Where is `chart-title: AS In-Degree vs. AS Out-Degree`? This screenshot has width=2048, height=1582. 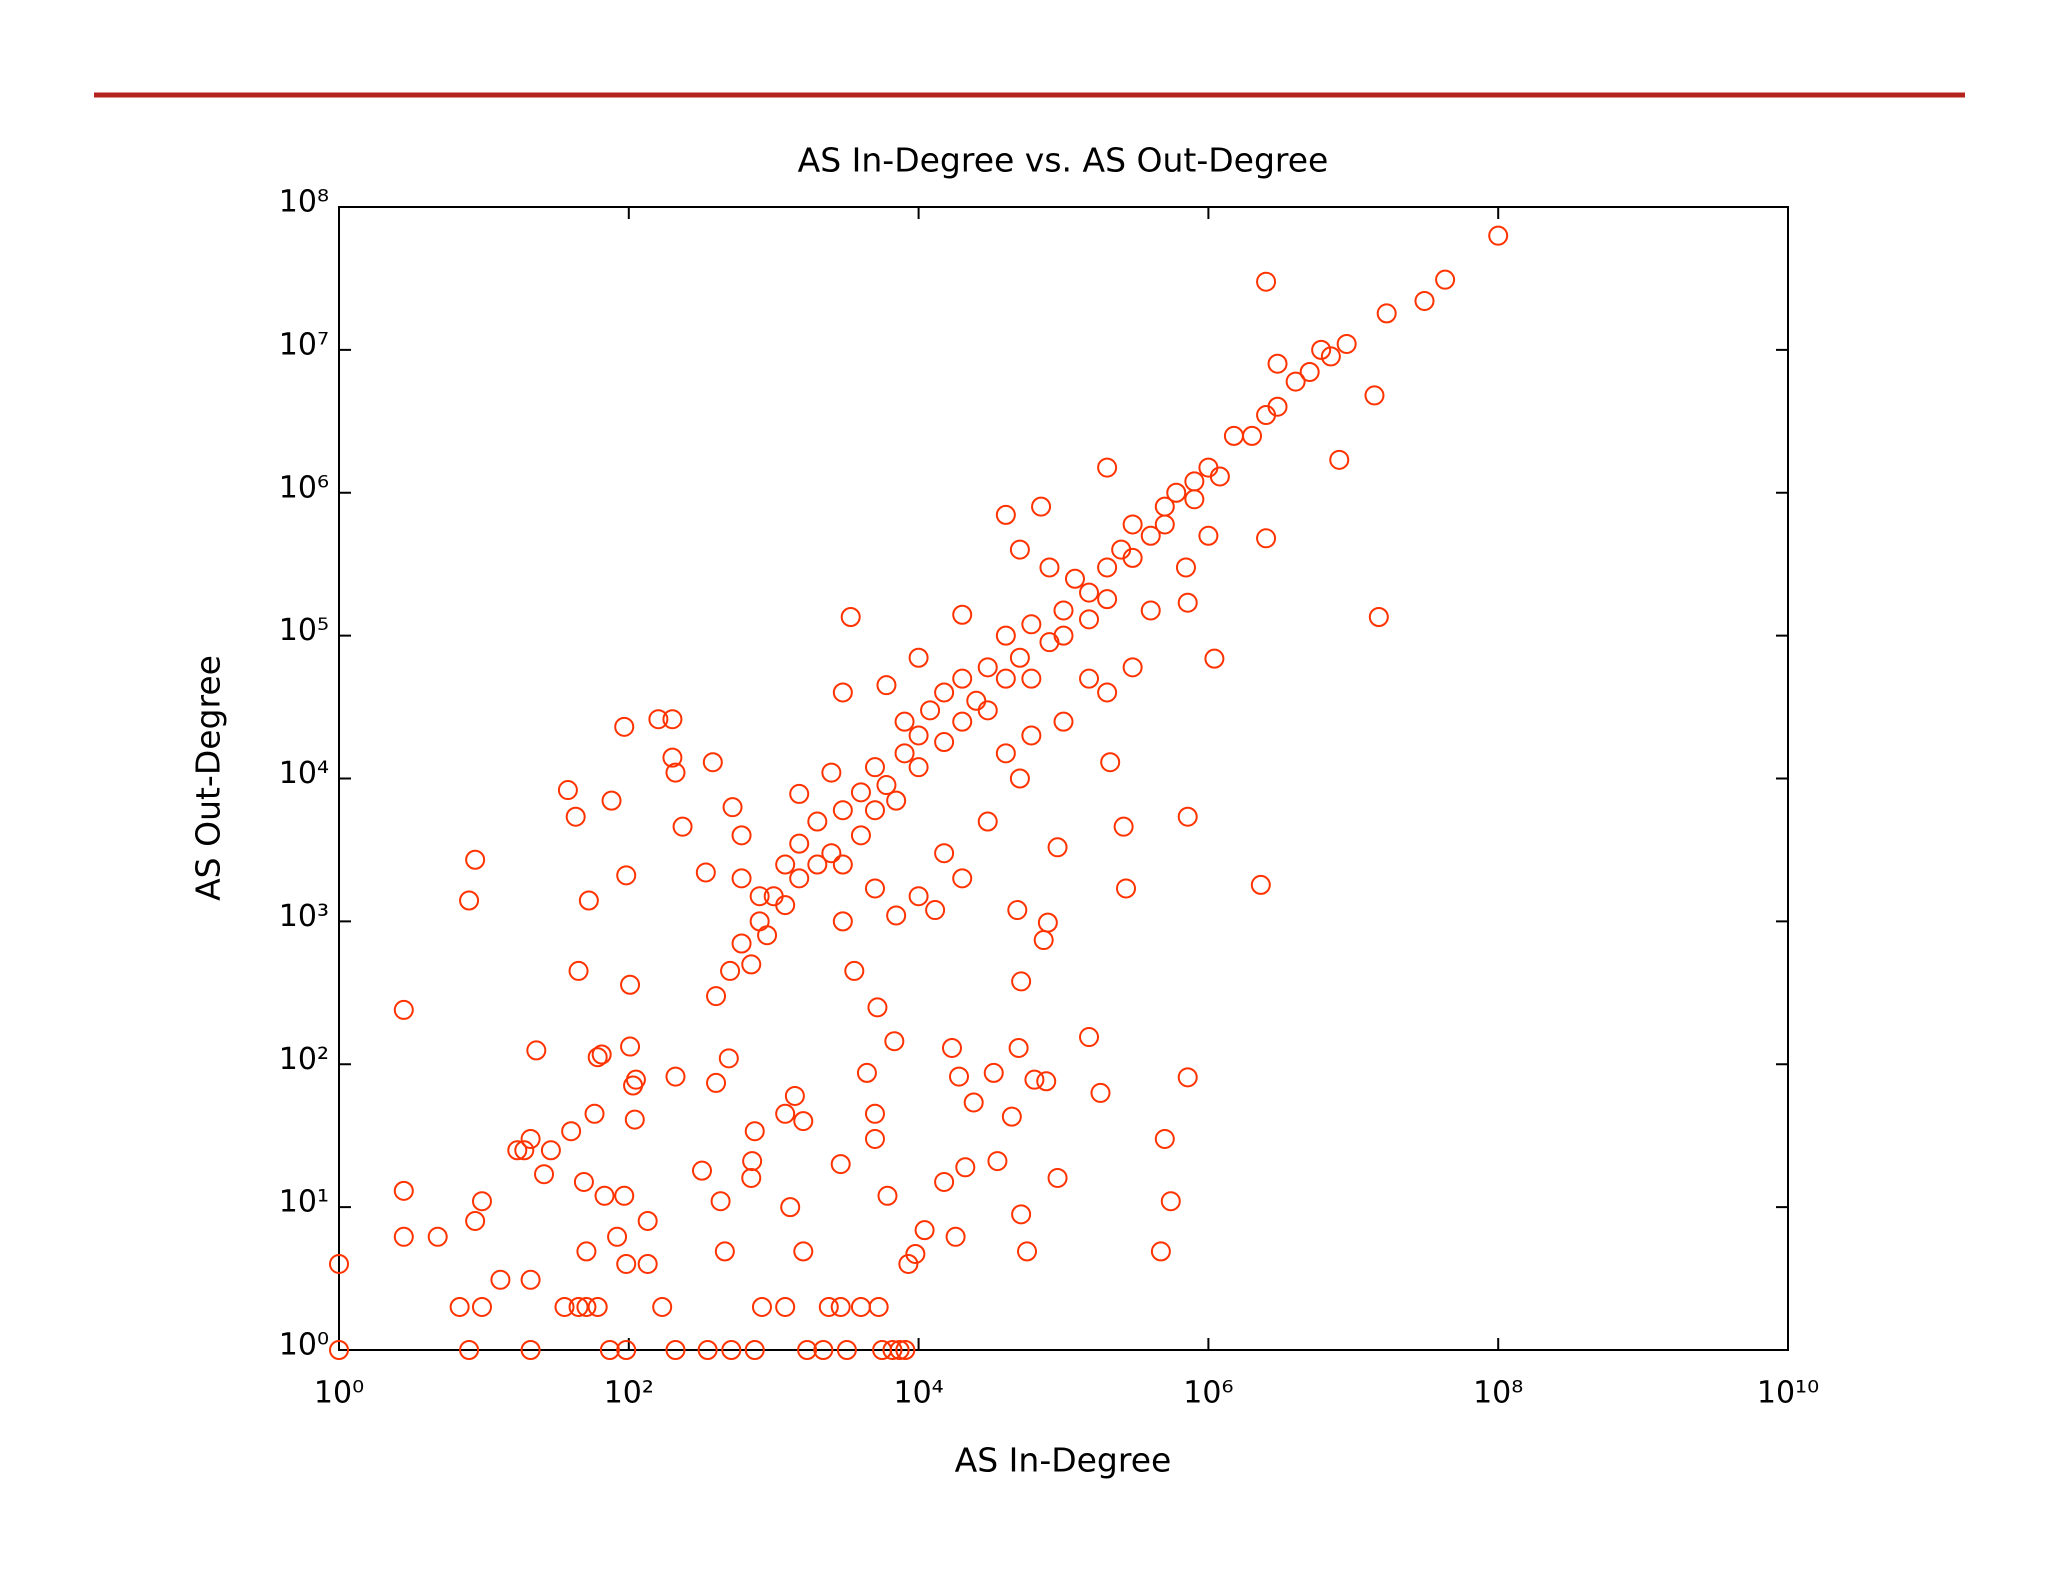
chart-title: AS In-Degree vs. AS Out-Degree is located at coordinates (1063, 160).